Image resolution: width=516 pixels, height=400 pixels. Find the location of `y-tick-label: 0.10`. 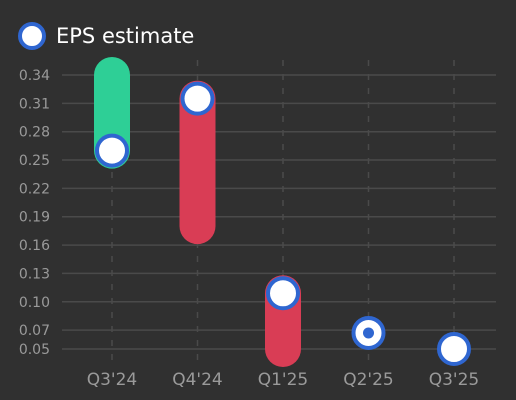

y-tick-label: 0.10 is located at coordinates (34, 303).